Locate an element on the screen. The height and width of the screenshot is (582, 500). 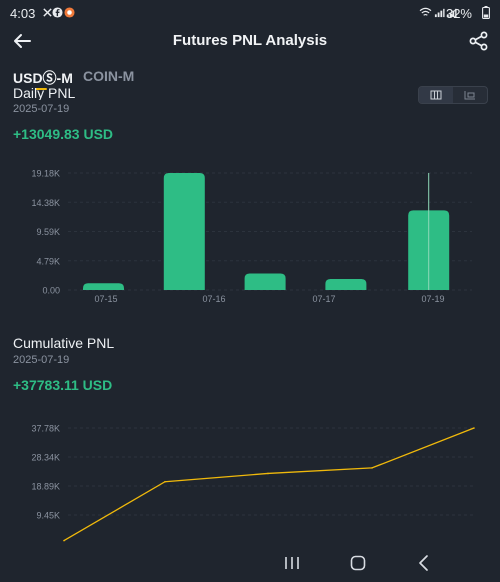
bar-view-button is located at coordinates (436, 95).